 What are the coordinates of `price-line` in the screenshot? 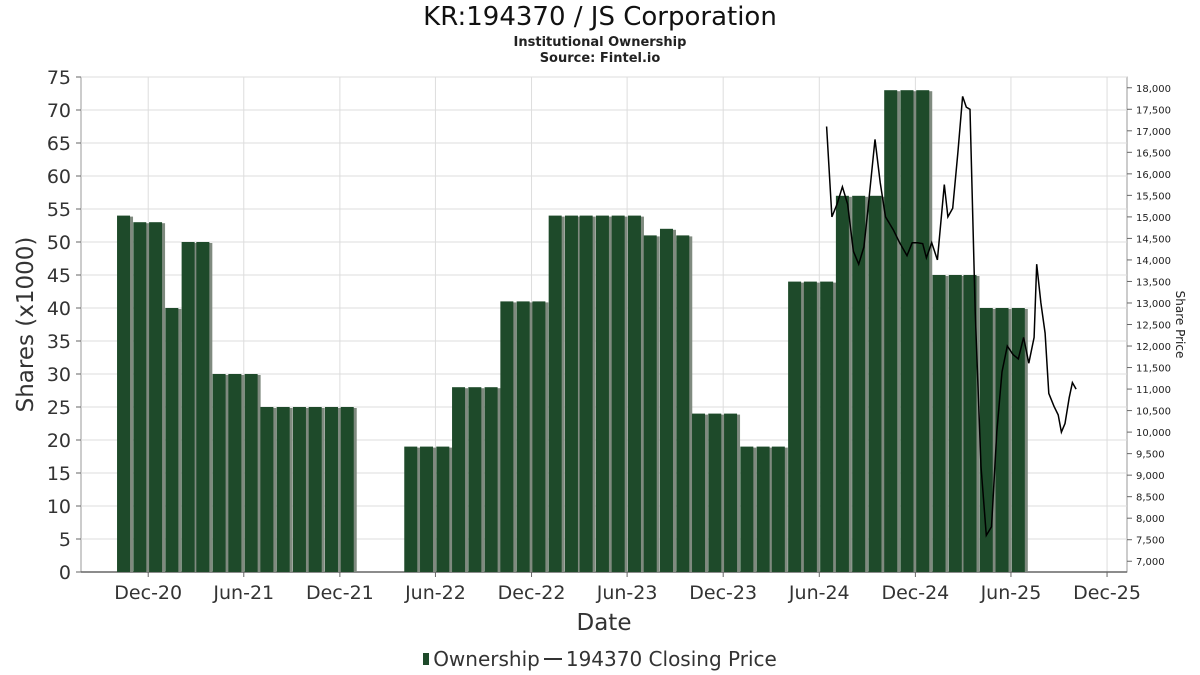 It's located at (951, 317).